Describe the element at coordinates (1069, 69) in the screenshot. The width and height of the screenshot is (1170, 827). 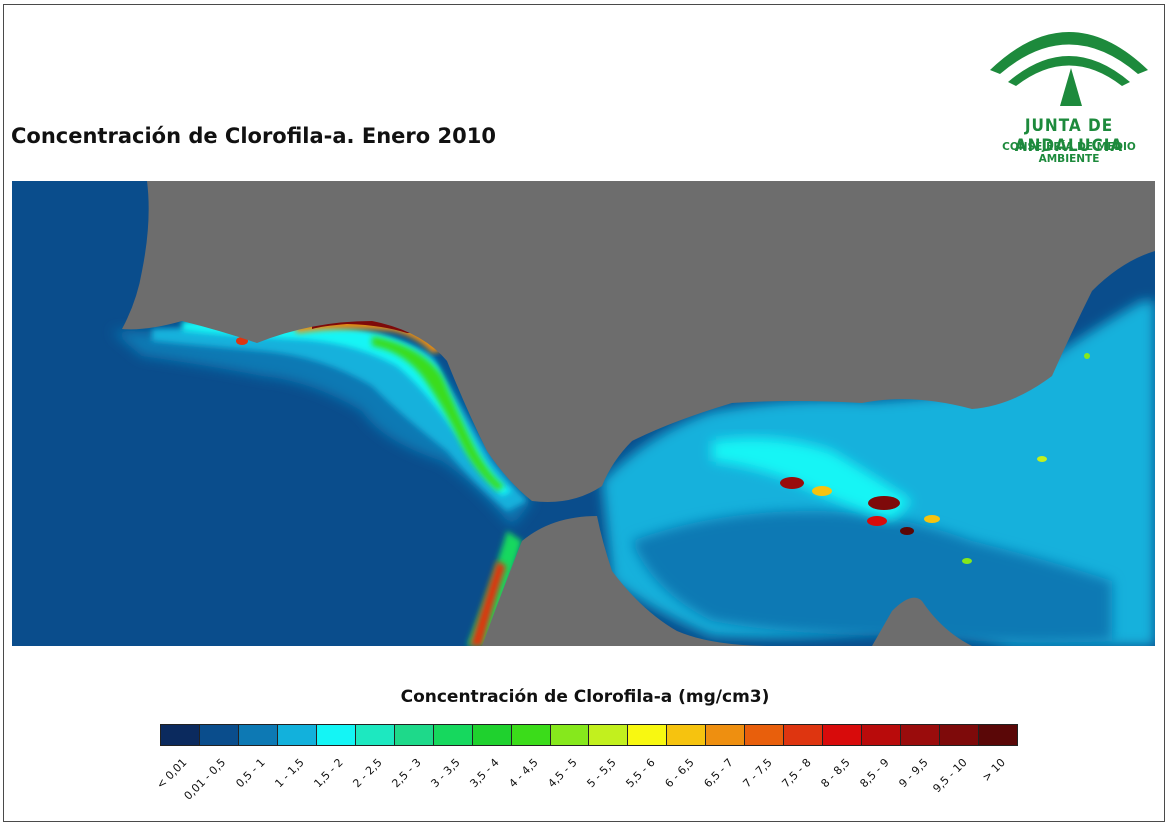
I see `andalusia-arch-logo-icon` at that location.